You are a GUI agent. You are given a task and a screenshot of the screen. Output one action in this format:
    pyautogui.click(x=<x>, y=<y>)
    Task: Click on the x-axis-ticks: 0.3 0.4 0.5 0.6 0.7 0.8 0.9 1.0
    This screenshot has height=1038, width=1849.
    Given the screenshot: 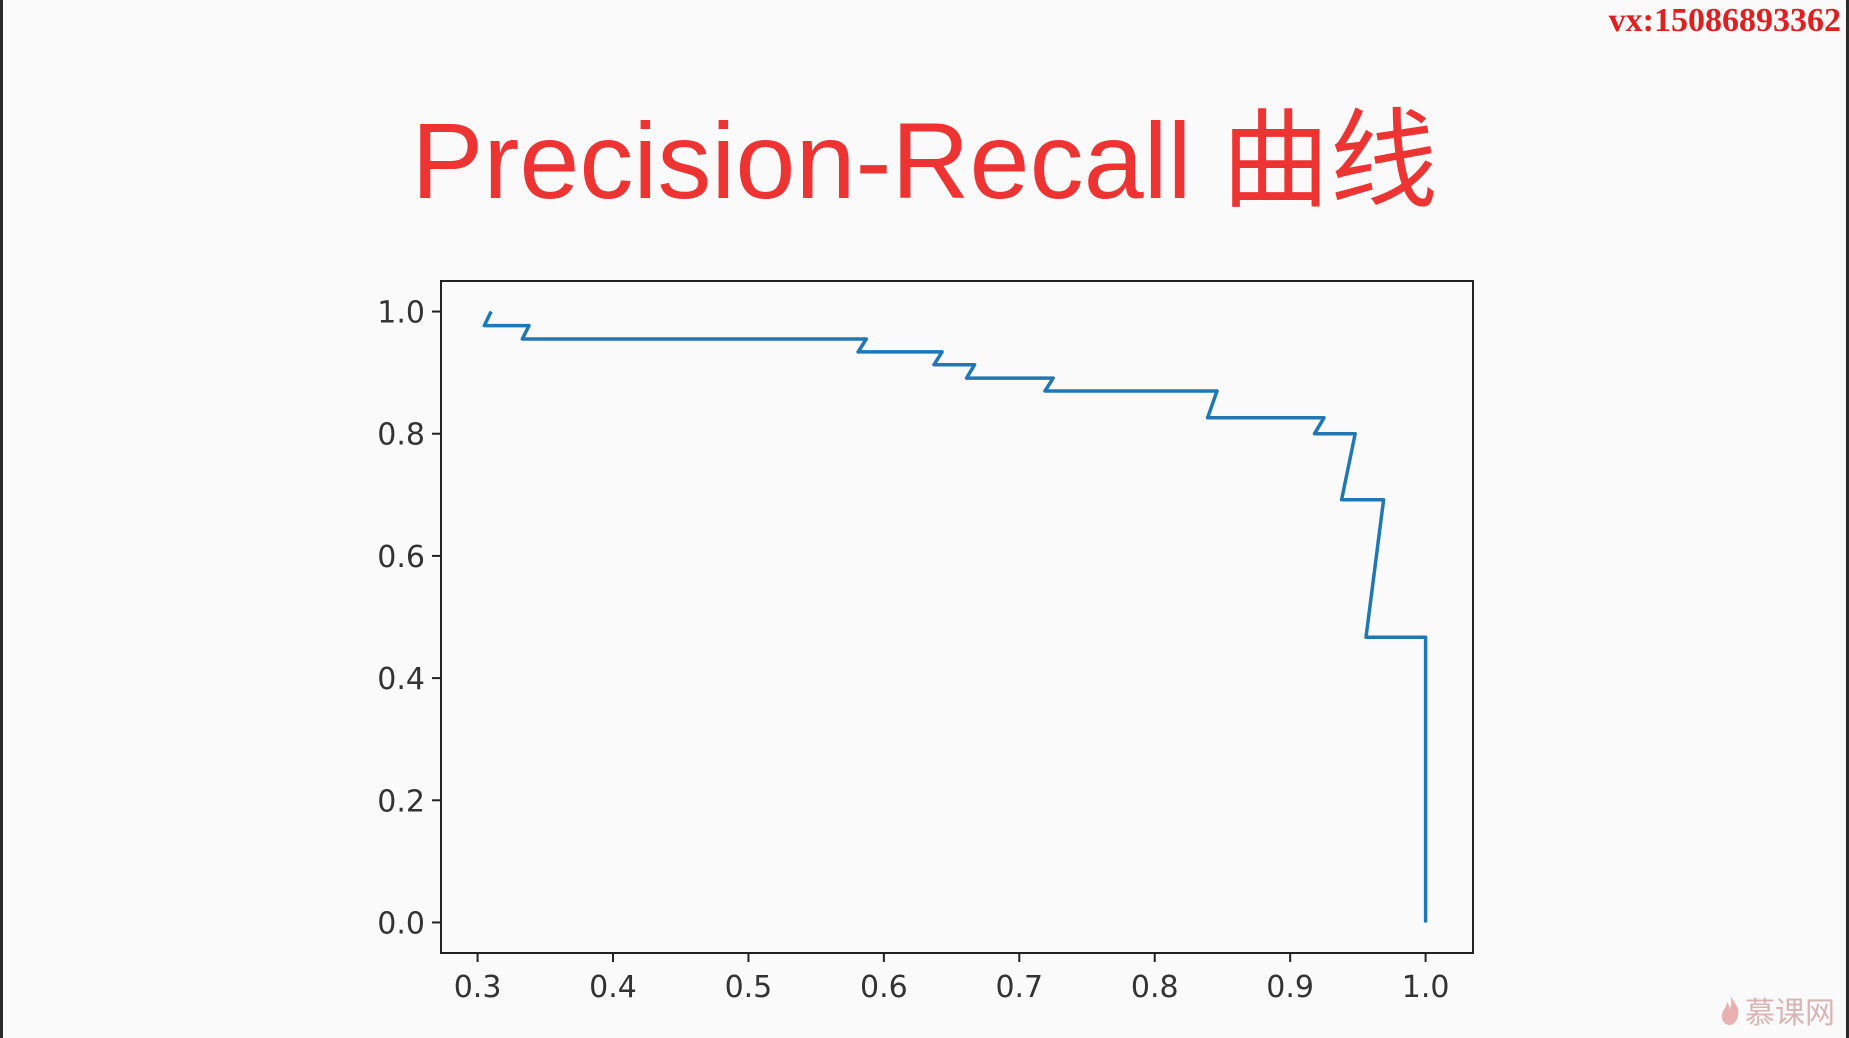 What is the action you would take?
    pyautogui.click(x=952, y=979)
    